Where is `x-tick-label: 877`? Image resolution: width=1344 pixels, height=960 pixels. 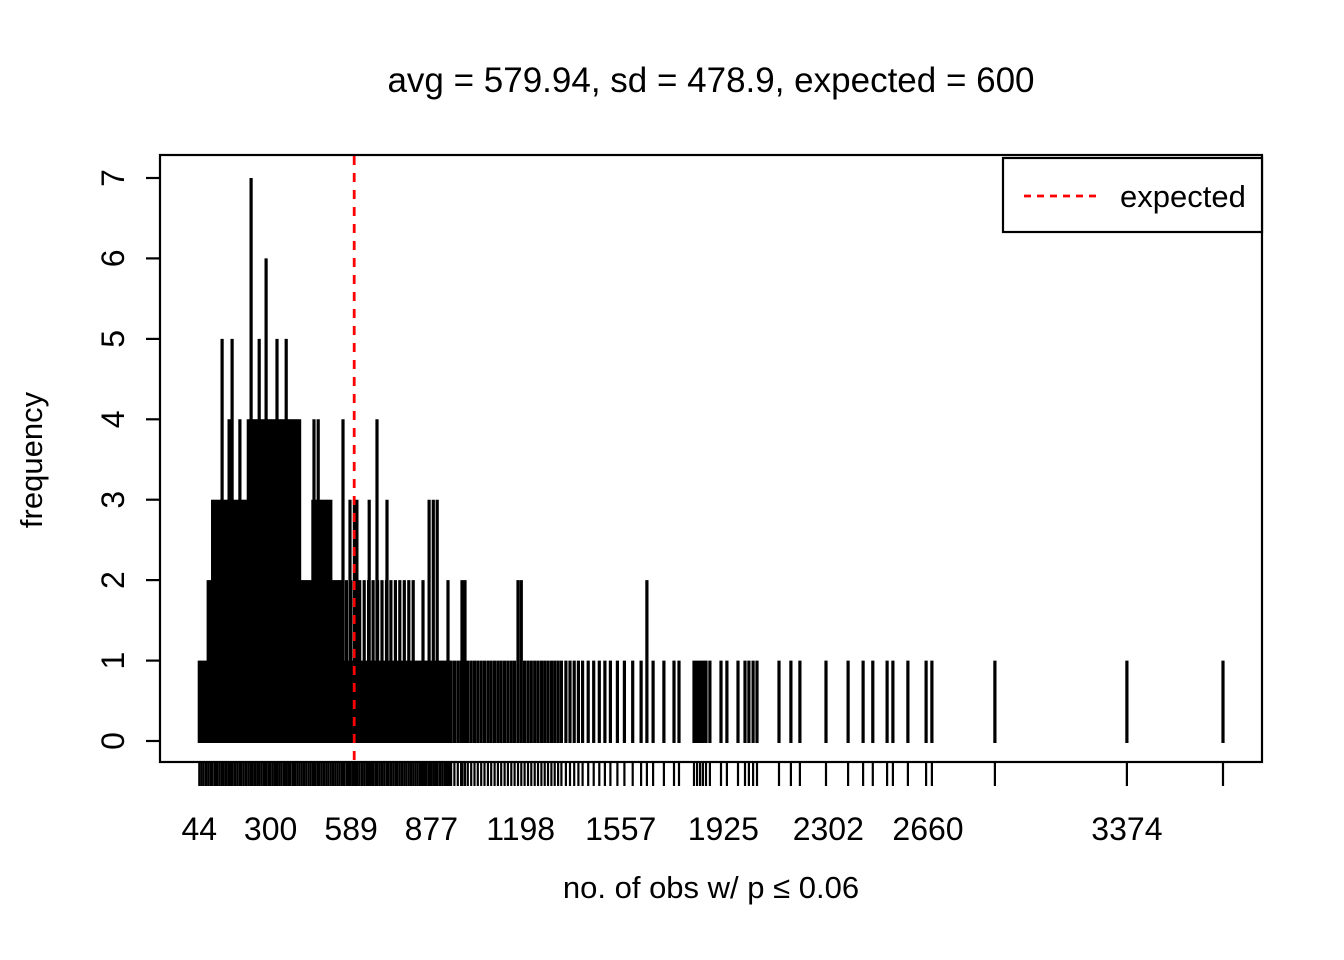
x-tick-label: 877 is located at coordinates (431, 829).